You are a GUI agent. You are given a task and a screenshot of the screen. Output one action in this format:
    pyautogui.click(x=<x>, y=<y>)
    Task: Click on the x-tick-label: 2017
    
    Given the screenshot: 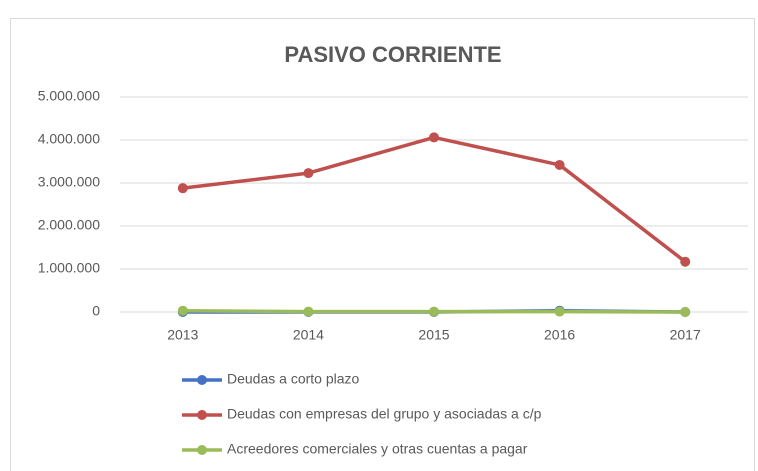 What is the action you would take?
    pyautogui.click(x=685, y=335)
    